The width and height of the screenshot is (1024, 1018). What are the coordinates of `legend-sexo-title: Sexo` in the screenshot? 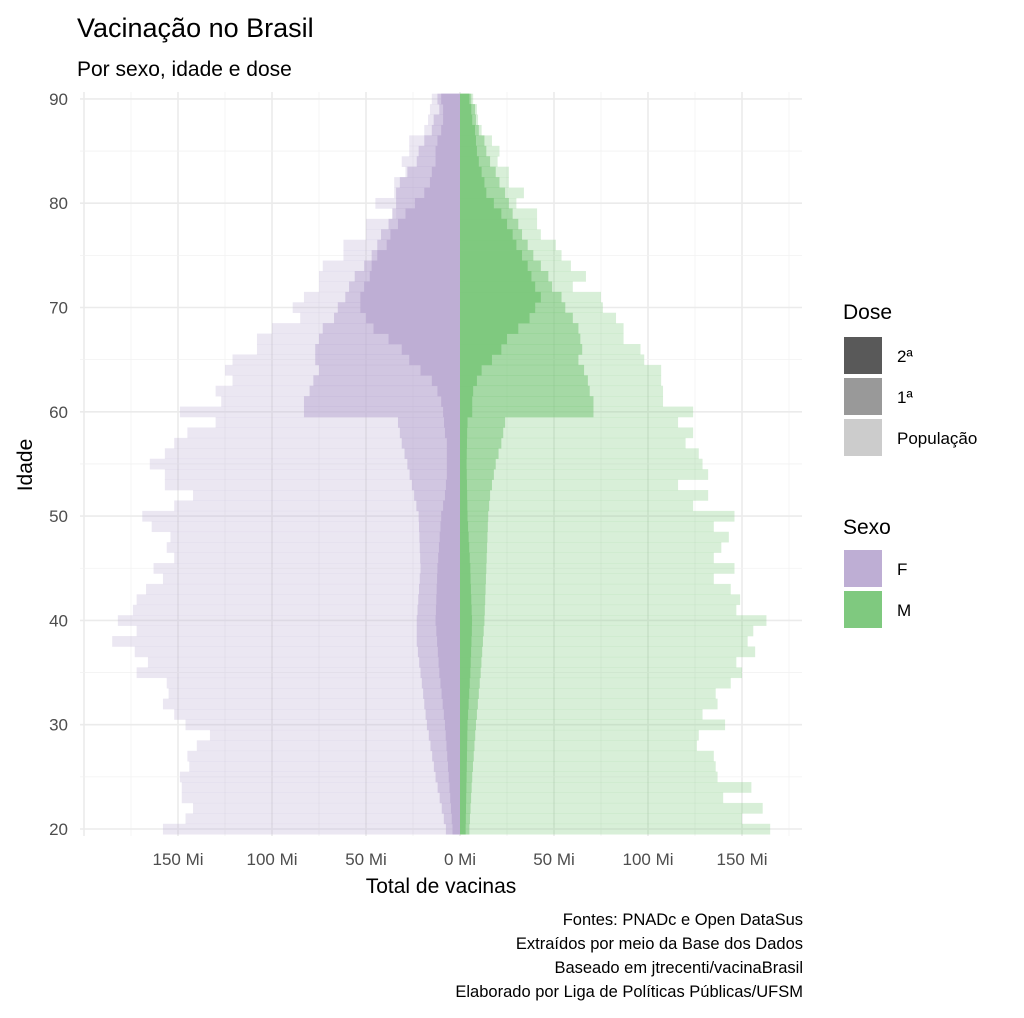 It's located at (867, 527).